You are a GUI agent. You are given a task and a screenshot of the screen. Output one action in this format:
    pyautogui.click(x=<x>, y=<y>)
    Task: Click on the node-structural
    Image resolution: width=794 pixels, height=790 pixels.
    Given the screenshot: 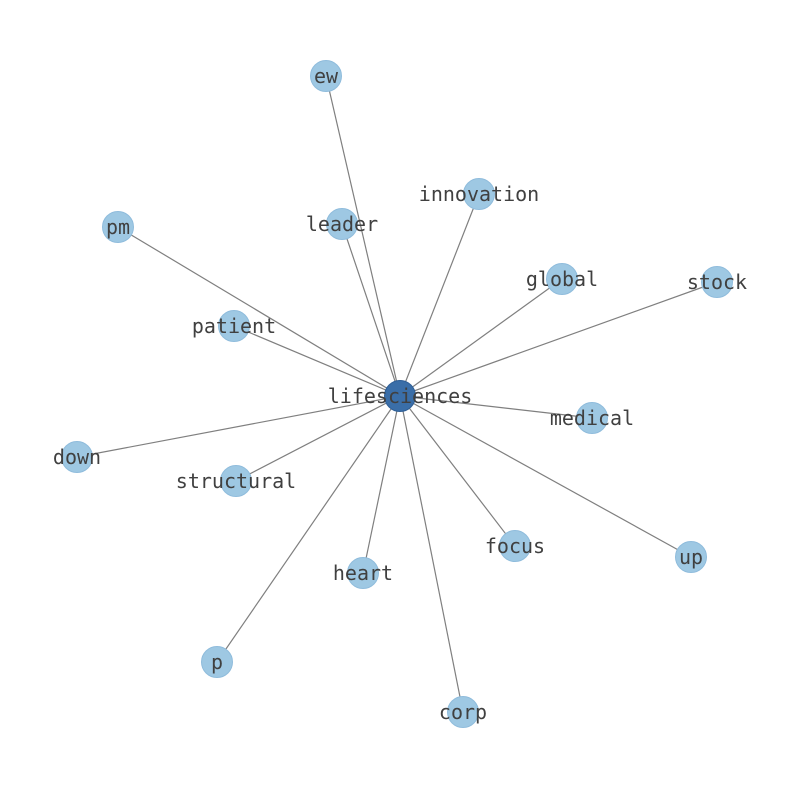 What is the action you would take?
    pyautogui.click(x=236, y=481)
    